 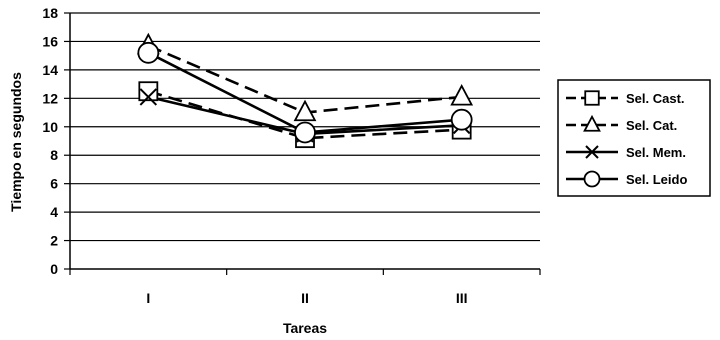 What do you see at coordinates (305, 328) in the screenshot?
I see `x-axis-title: Tareas` at bounding box center [305, 328].